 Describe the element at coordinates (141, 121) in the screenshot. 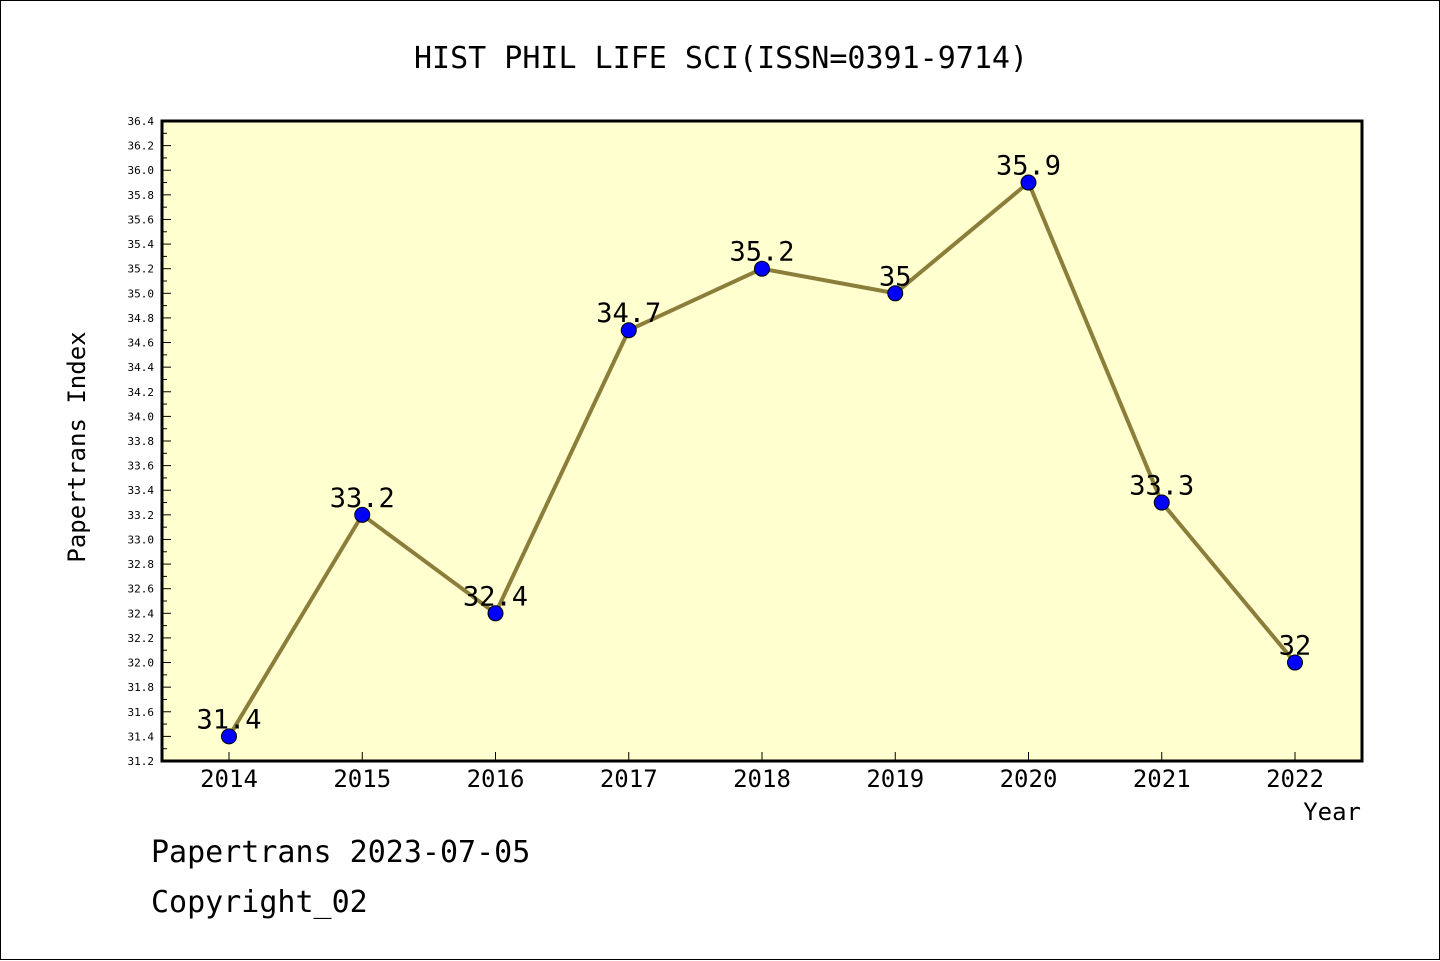

I see `y-tick-label: 36.4` at that location.